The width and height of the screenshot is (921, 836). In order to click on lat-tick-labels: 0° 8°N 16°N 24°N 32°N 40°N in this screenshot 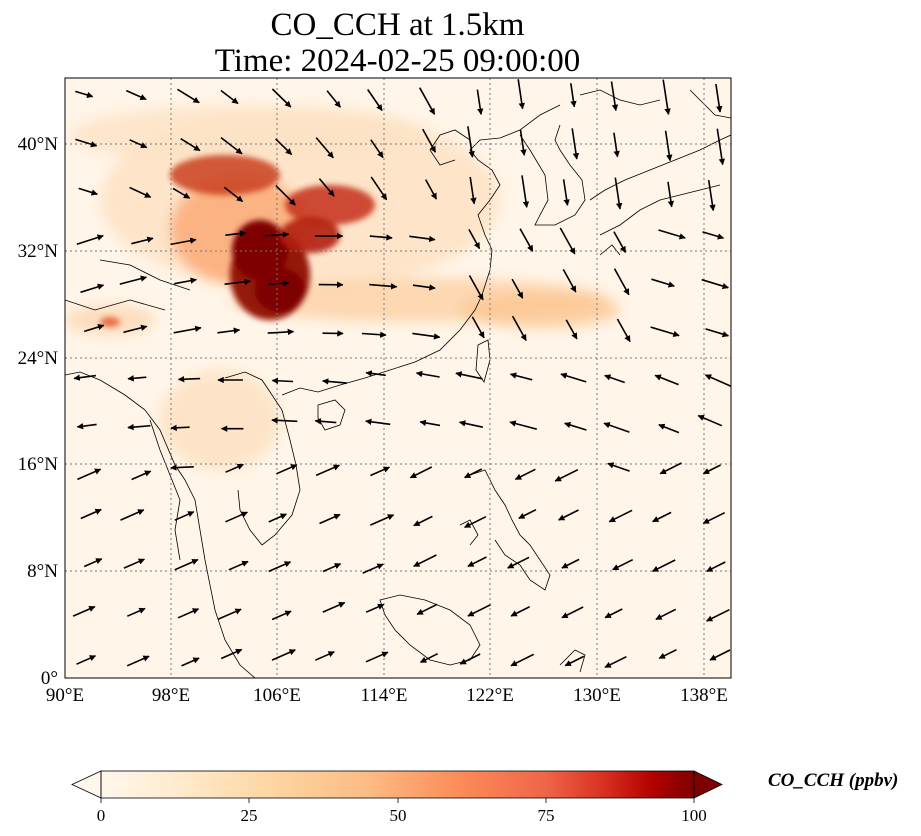, I will do `click(38, 411)`.